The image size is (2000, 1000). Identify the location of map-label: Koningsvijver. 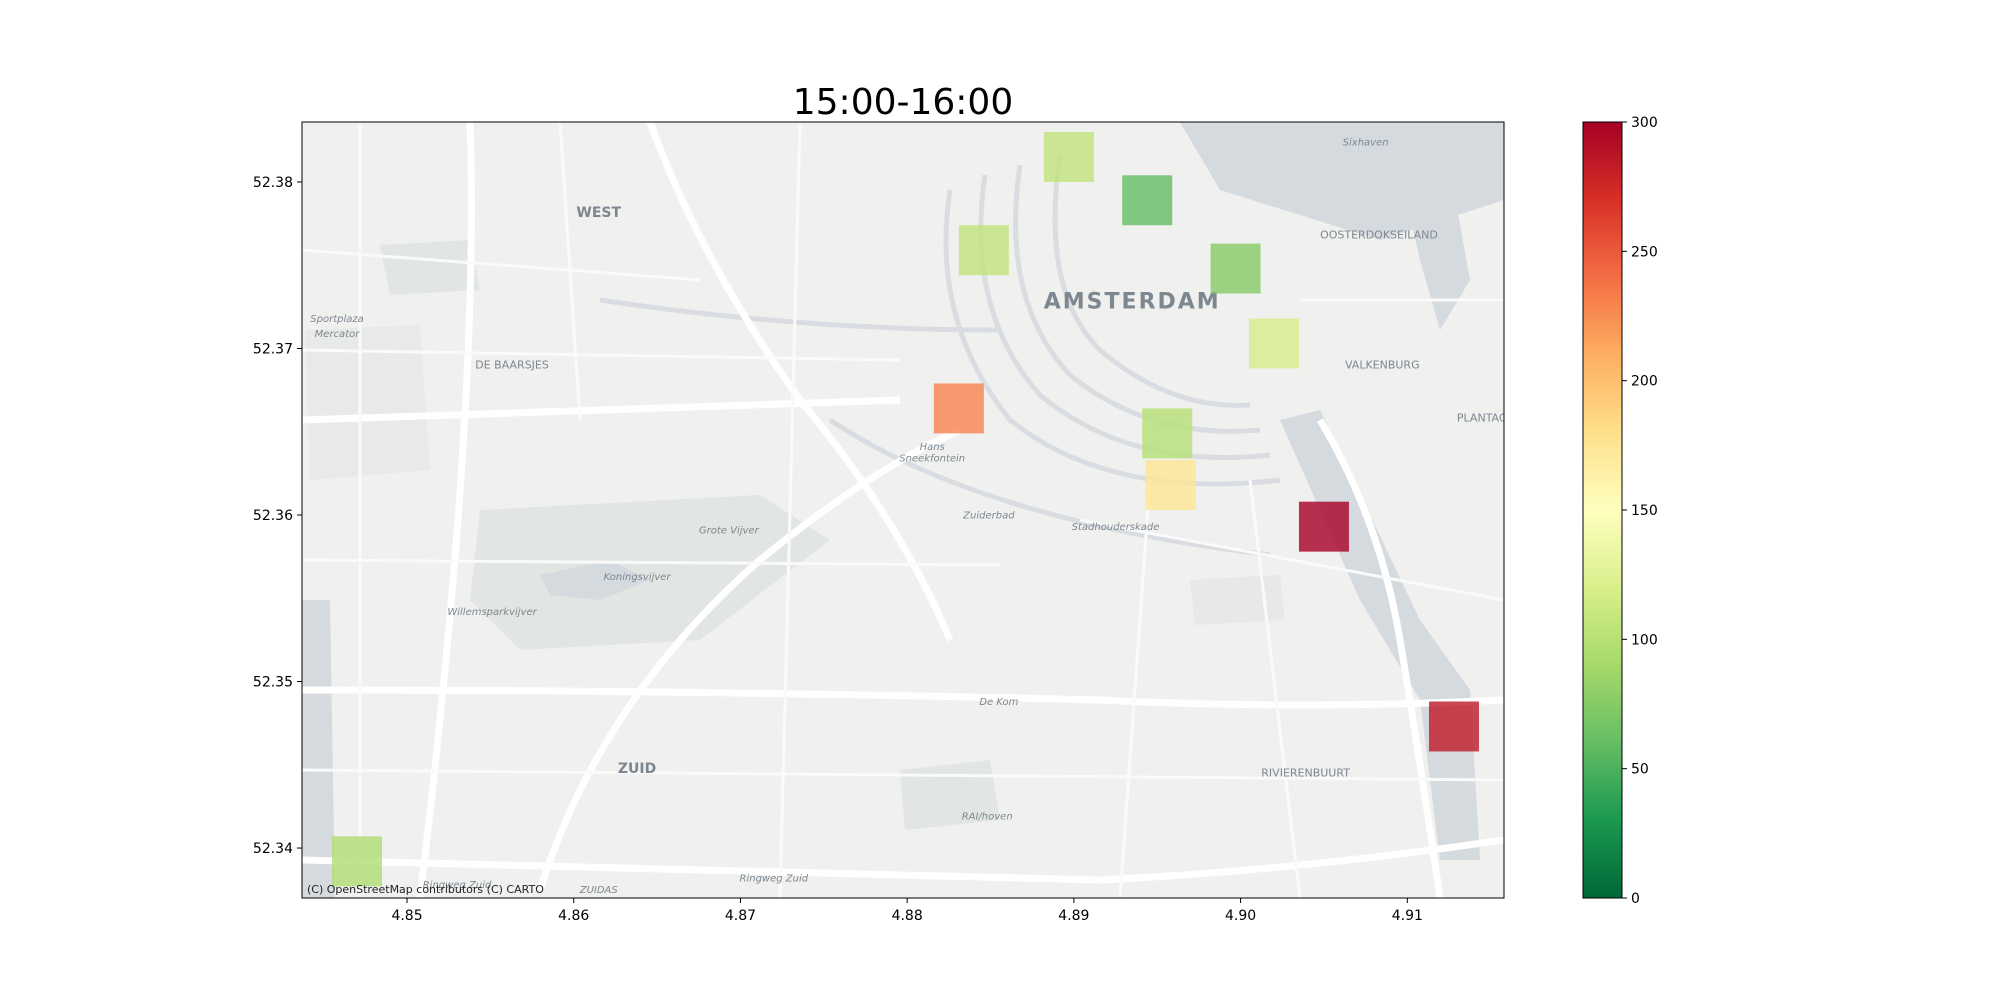
(638, 577).